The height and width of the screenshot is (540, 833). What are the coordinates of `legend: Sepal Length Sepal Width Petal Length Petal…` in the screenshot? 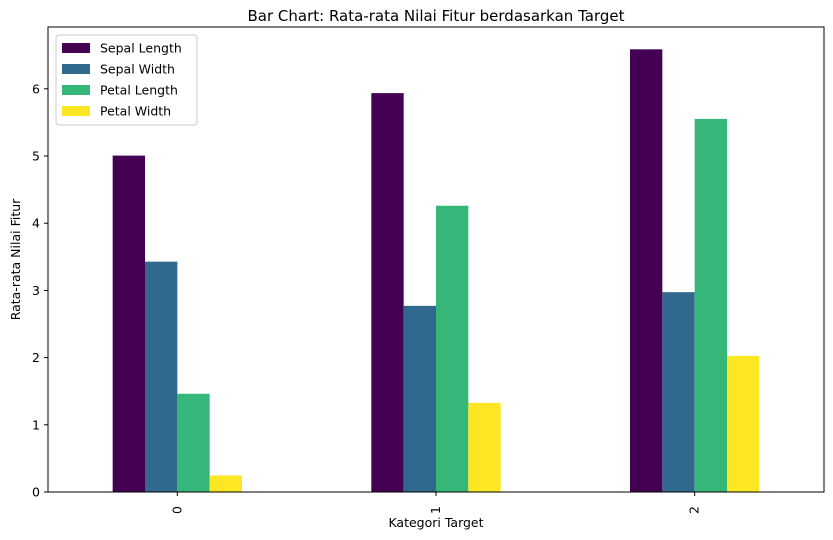 It's located at (126, 80).